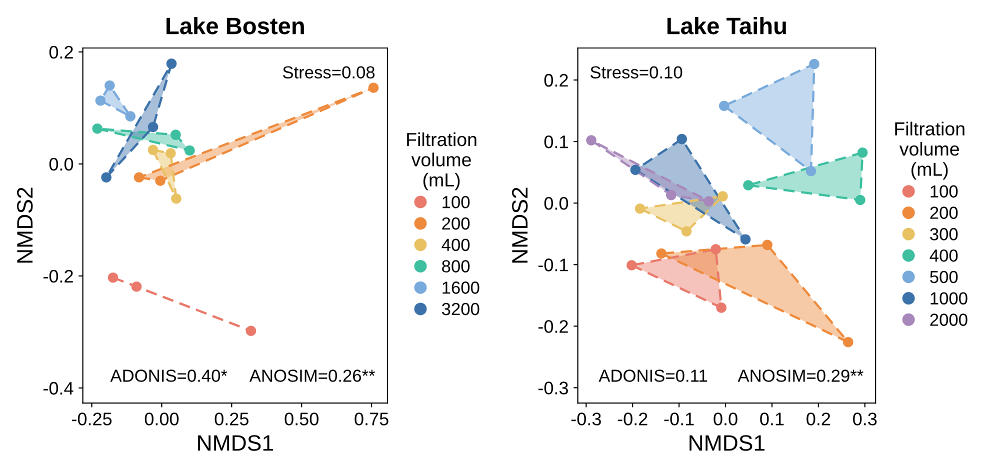 This screenshot has width=986, height=466. What do you see at coordinates (456, 266) in the screenshot?
I see `legend-label: 800` at bounding box center [456, 266].